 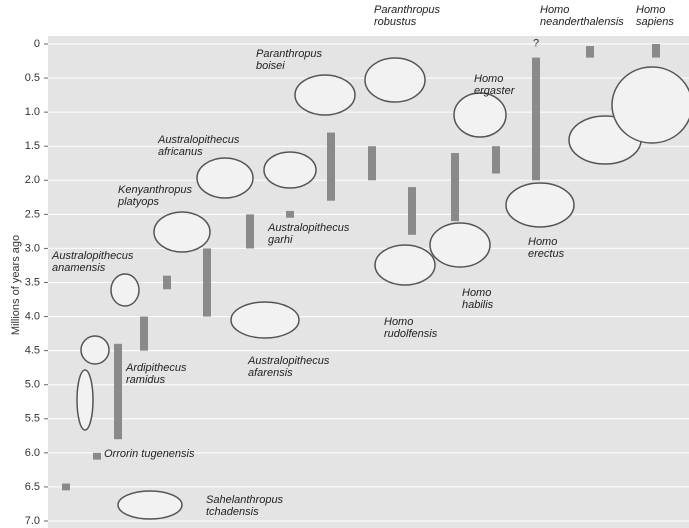 What do you see at coordinates (199, 146) in the screenshot?
I see `species-label: Australopithecus africanus` at bounding box center [199, 146].